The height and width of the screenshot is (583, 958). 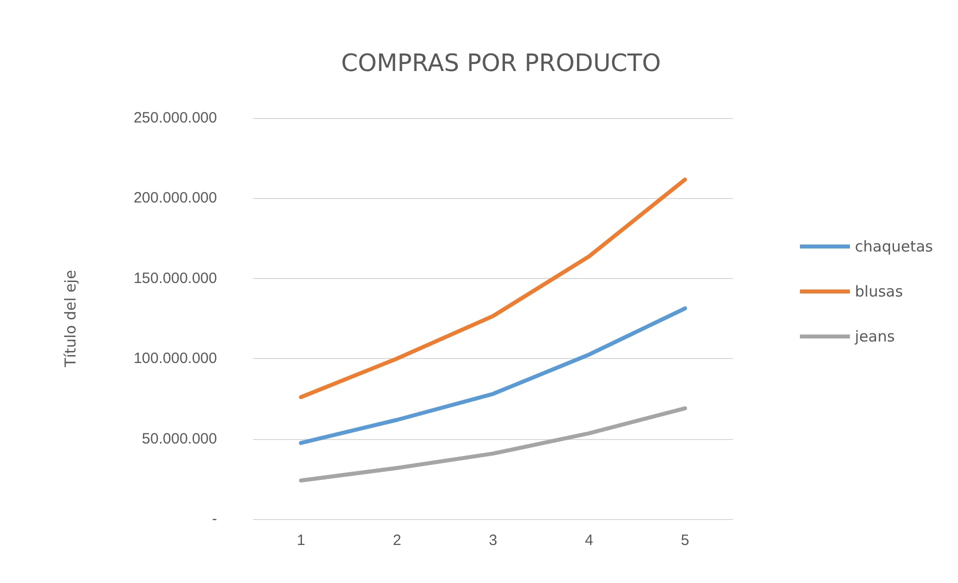 What do you see at coordinates (493, 540) in the screenshot?
I see `x-tick-label: 3` at bounding box center [493, 540].